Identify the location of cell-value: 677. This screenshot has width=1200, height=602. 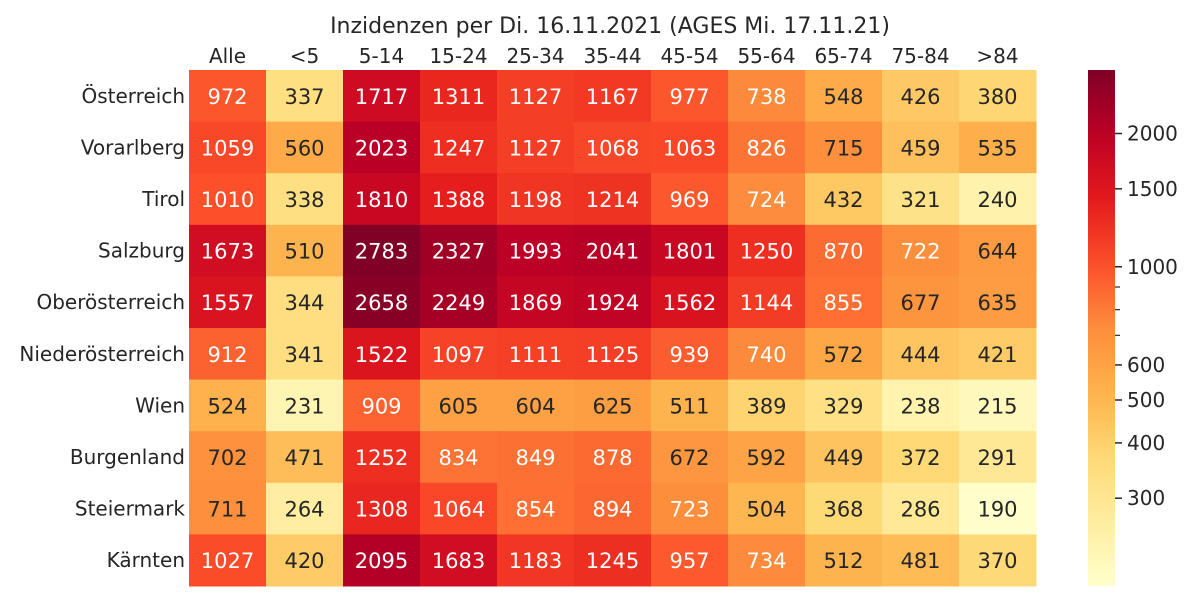
(920, 303).